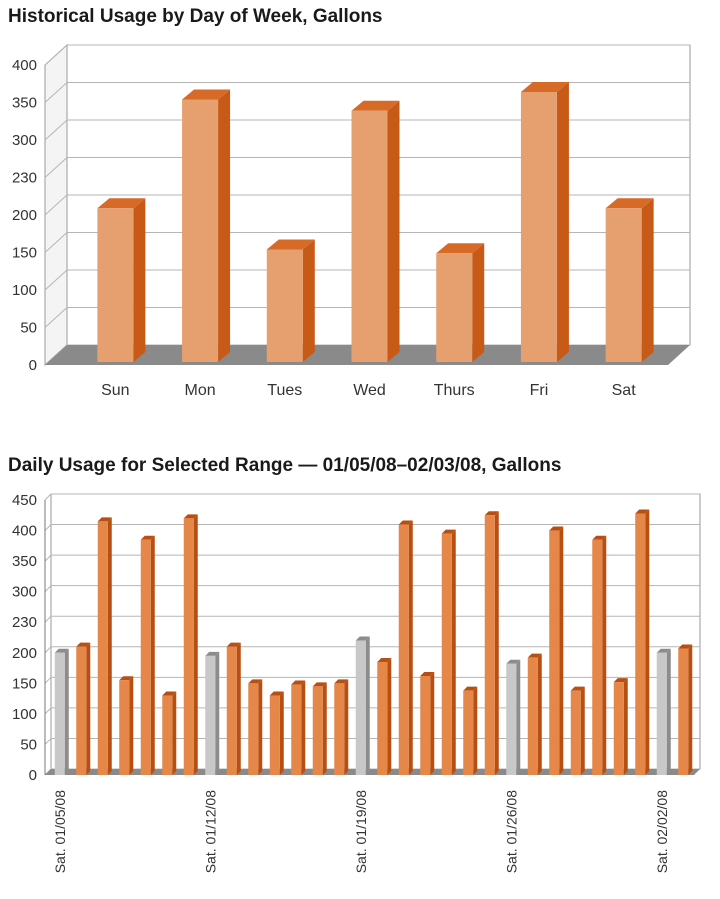 The width and height of the screenshot is (720, 899). What do you see at coordinates (24, 103) in the screenshot?
I see `y-tick-label: 350` at bounding box center [24, 103].